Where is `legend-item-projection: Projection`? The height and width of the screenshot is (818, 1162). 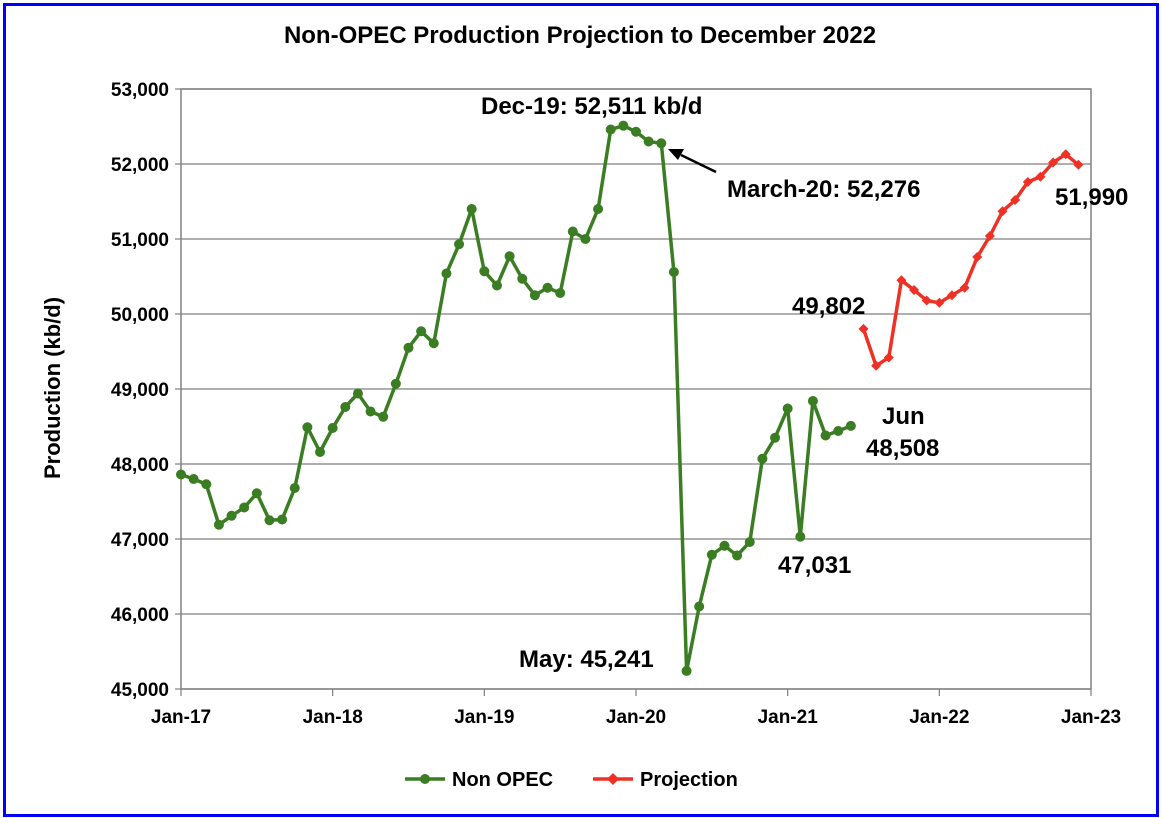 legend-item-projection: Projection is located at coordinates (665, 780).